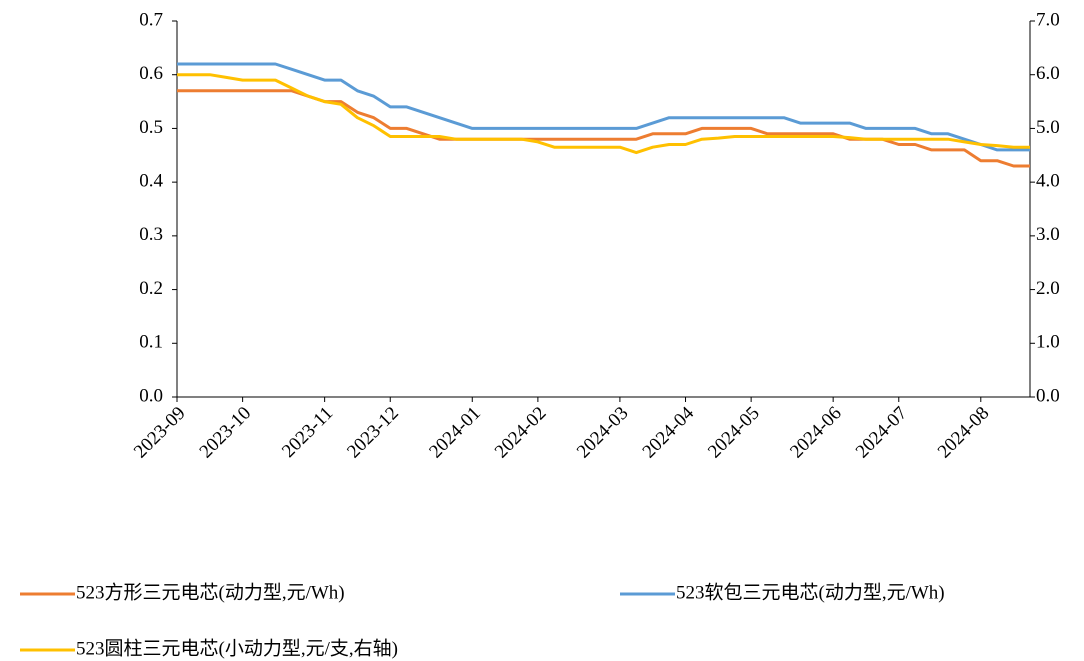  Describe the element at coordinates (734, 433) in the screenshot. I see `x-tick-label: 2024-05` at that location.